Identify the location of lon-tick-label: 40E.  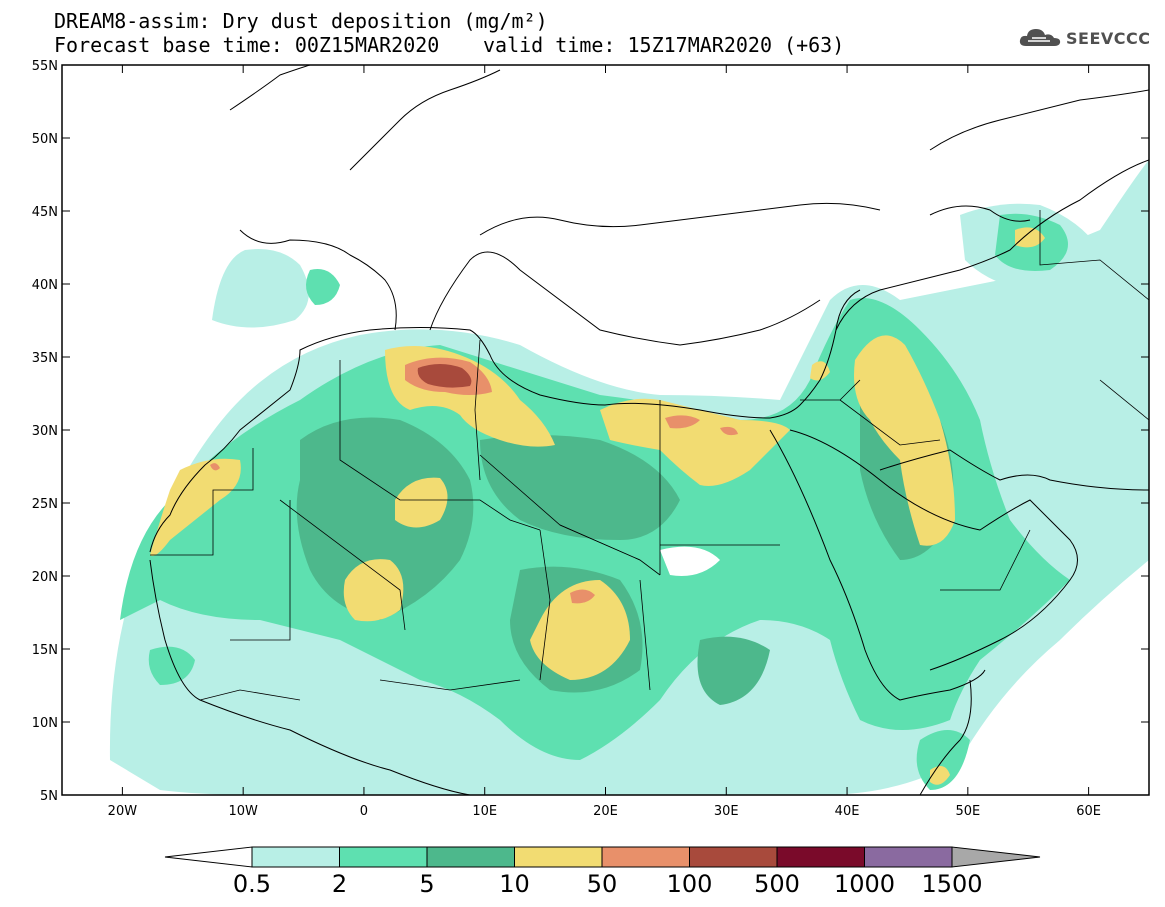
(847, 811).